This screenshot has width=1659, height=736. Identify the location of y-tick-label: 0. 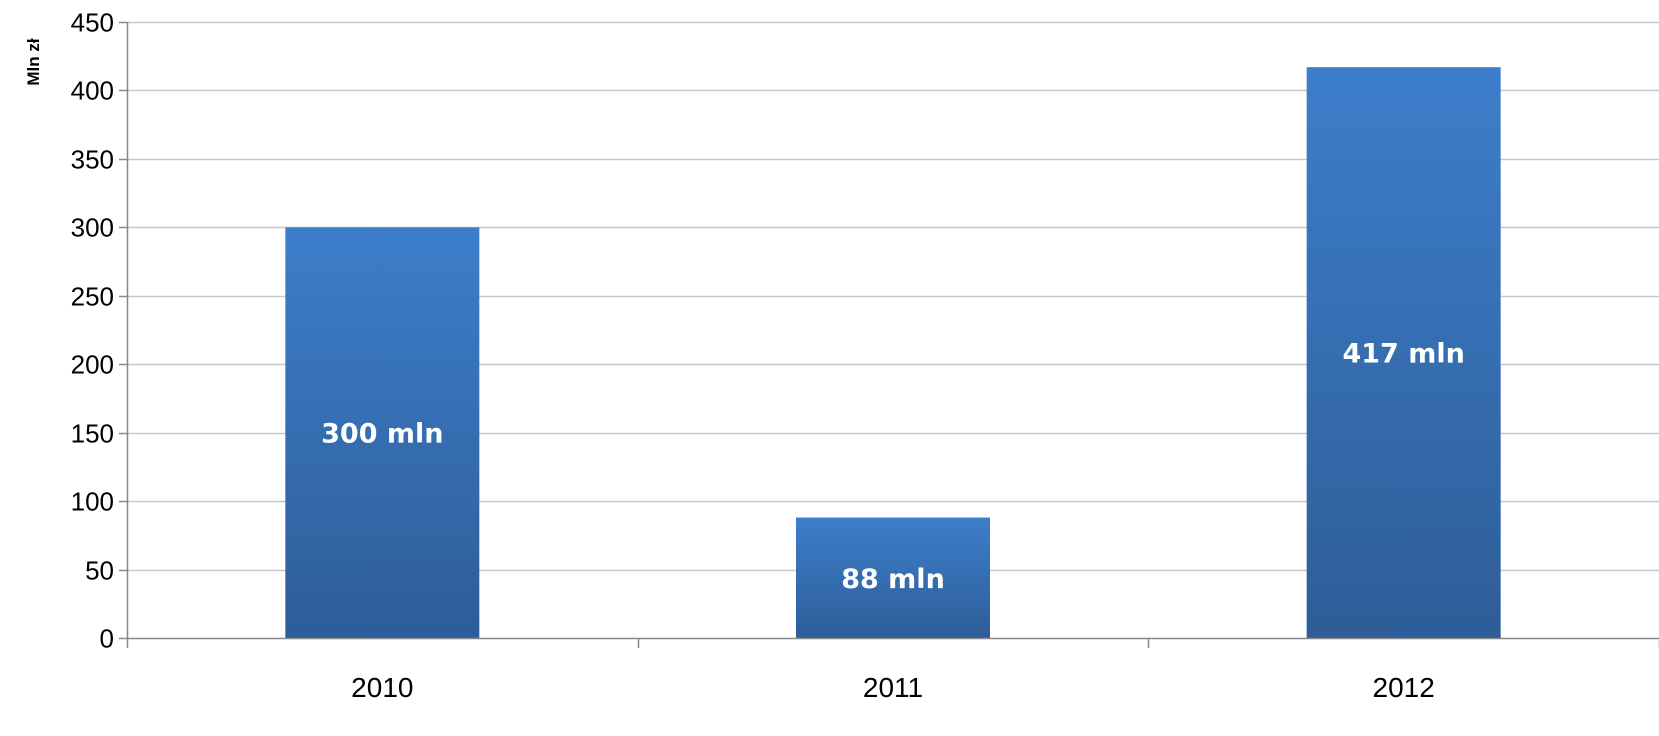
(107, 639).